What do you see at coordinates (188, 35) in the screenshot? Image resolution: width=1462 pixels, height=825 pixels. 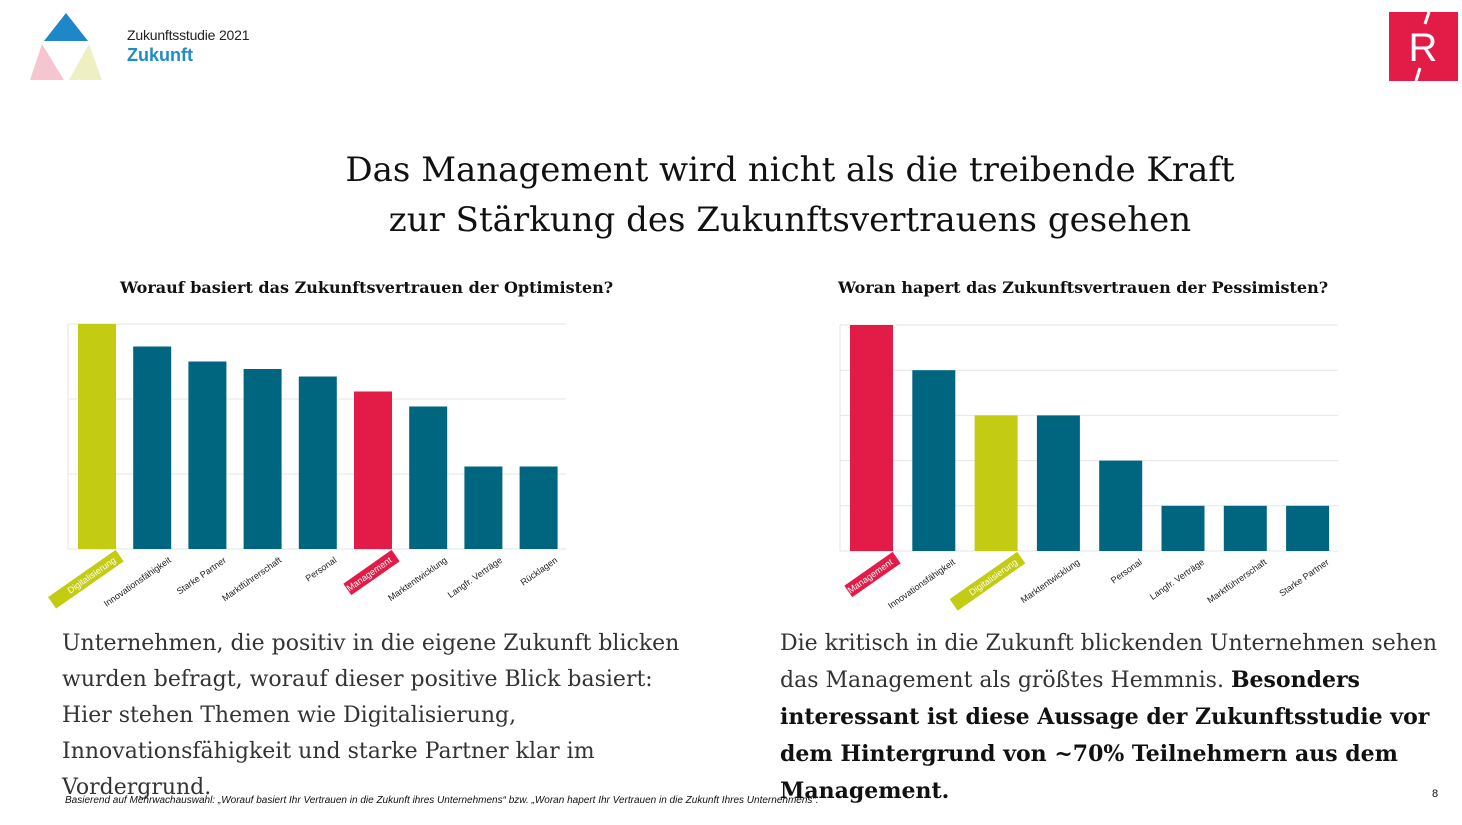 I see `study-label: Zukunftsstudie 2021` at bounding box center [188, 35].